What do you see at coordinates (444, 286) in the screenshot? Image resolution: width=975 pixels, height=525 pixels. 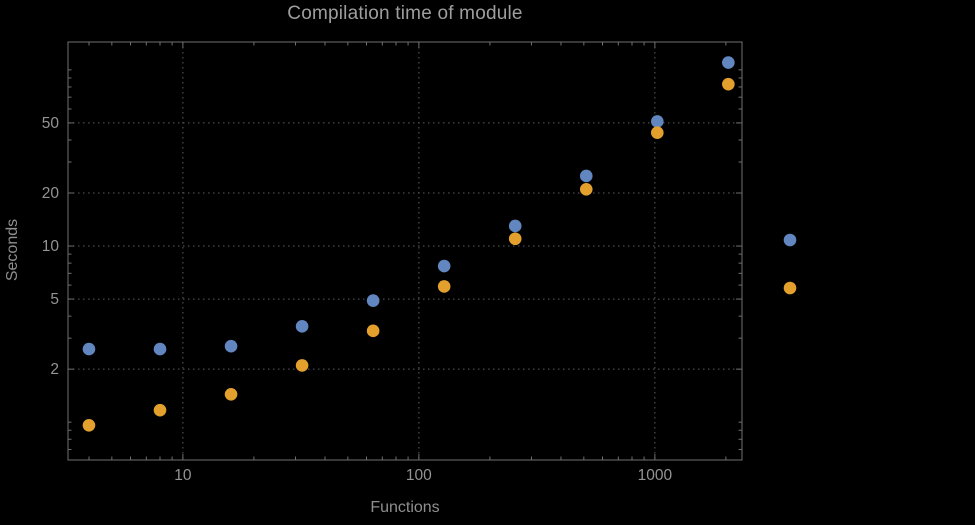 I see `point-series-orange-x128` at bounding box center [444, 286].